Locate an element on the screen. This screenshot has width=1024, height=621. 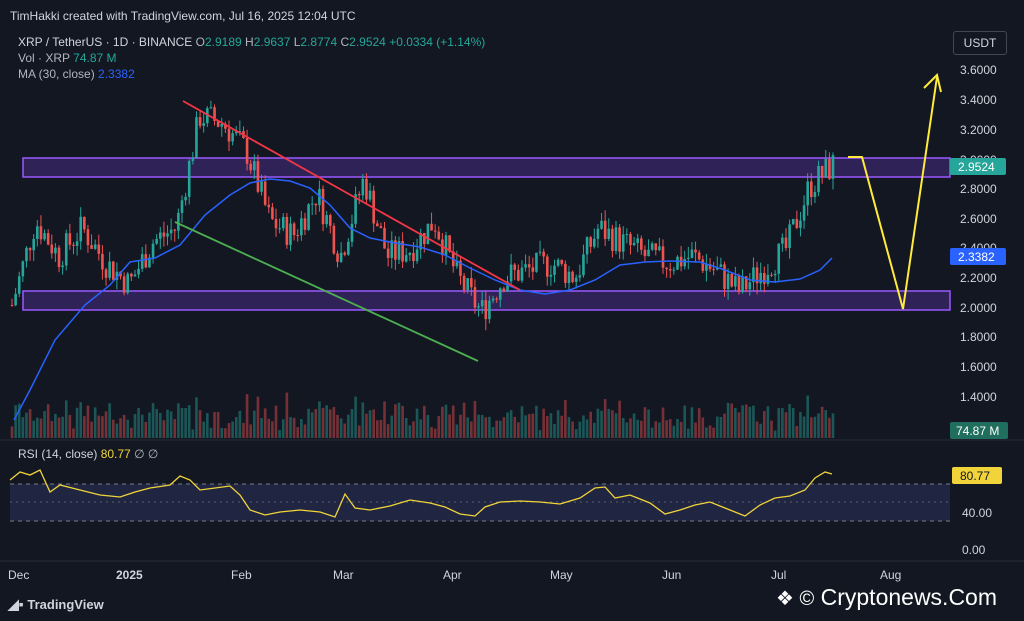
symbol-name: XRP / TetherUS · 1D · BINANCE is located at coordinates (105, 42).